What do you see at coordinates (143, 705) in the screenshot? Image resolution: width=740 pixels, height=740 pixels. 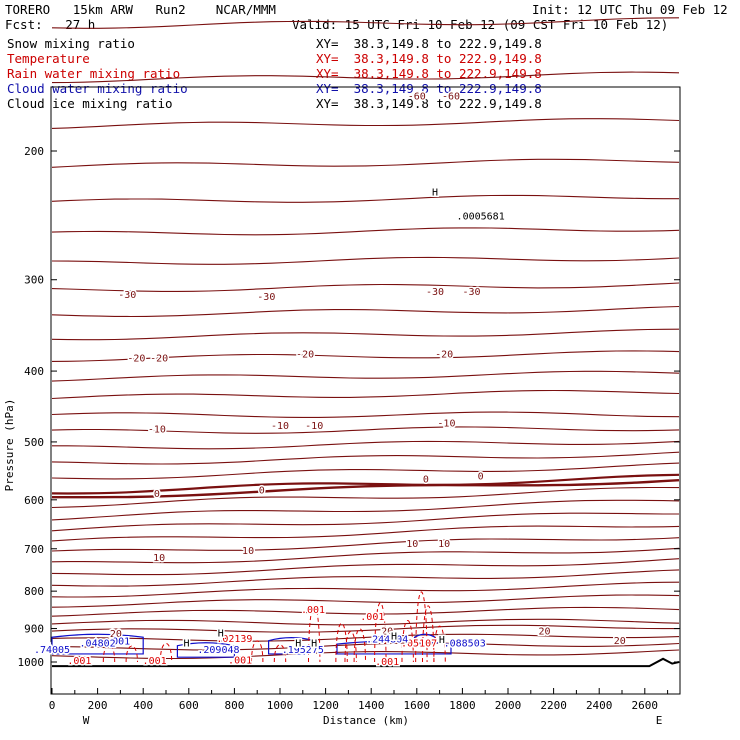 I see `x-tick-label: 400` at bounding box center [143, 705].